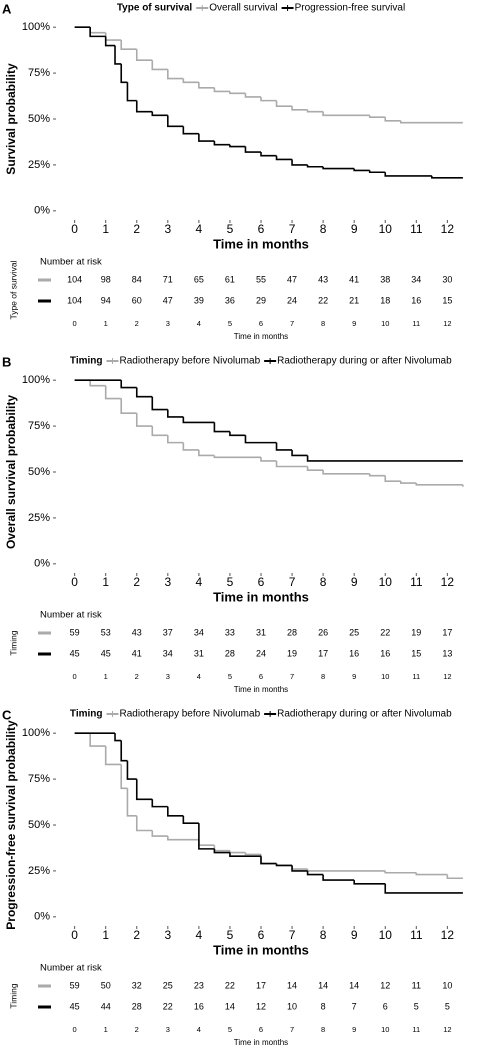 This screenshot has height=1060, width=480. I want to click on legend-label: Radiotherapy during or after Nivolumab, so click(364, 714).